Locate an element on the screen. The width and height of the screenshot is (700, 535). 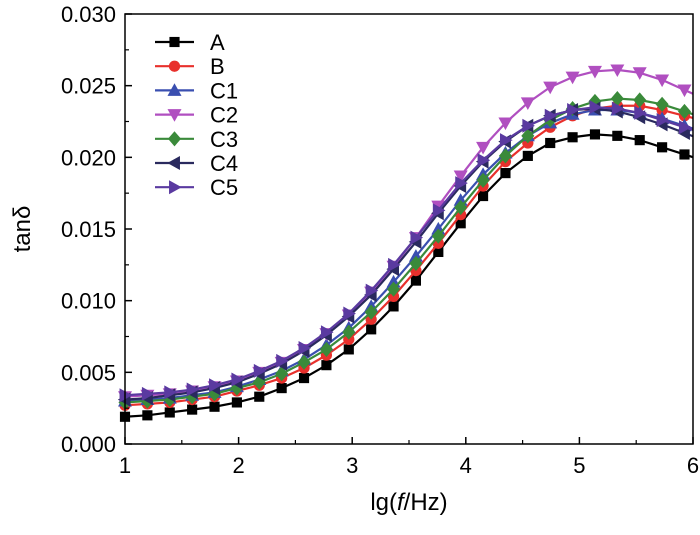
legend-item-c2: C2 is located at coordinates (196, 115).